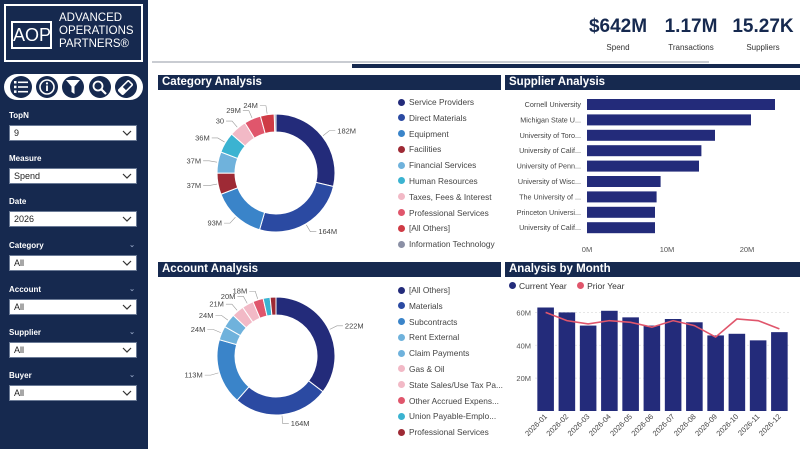 The width and height of the screenshot is (800, 449). What do you see at coordinates (329, 269) in the screenshot?
I see `account-panel-title: Account Analysis` at bounding box center [329, 269].